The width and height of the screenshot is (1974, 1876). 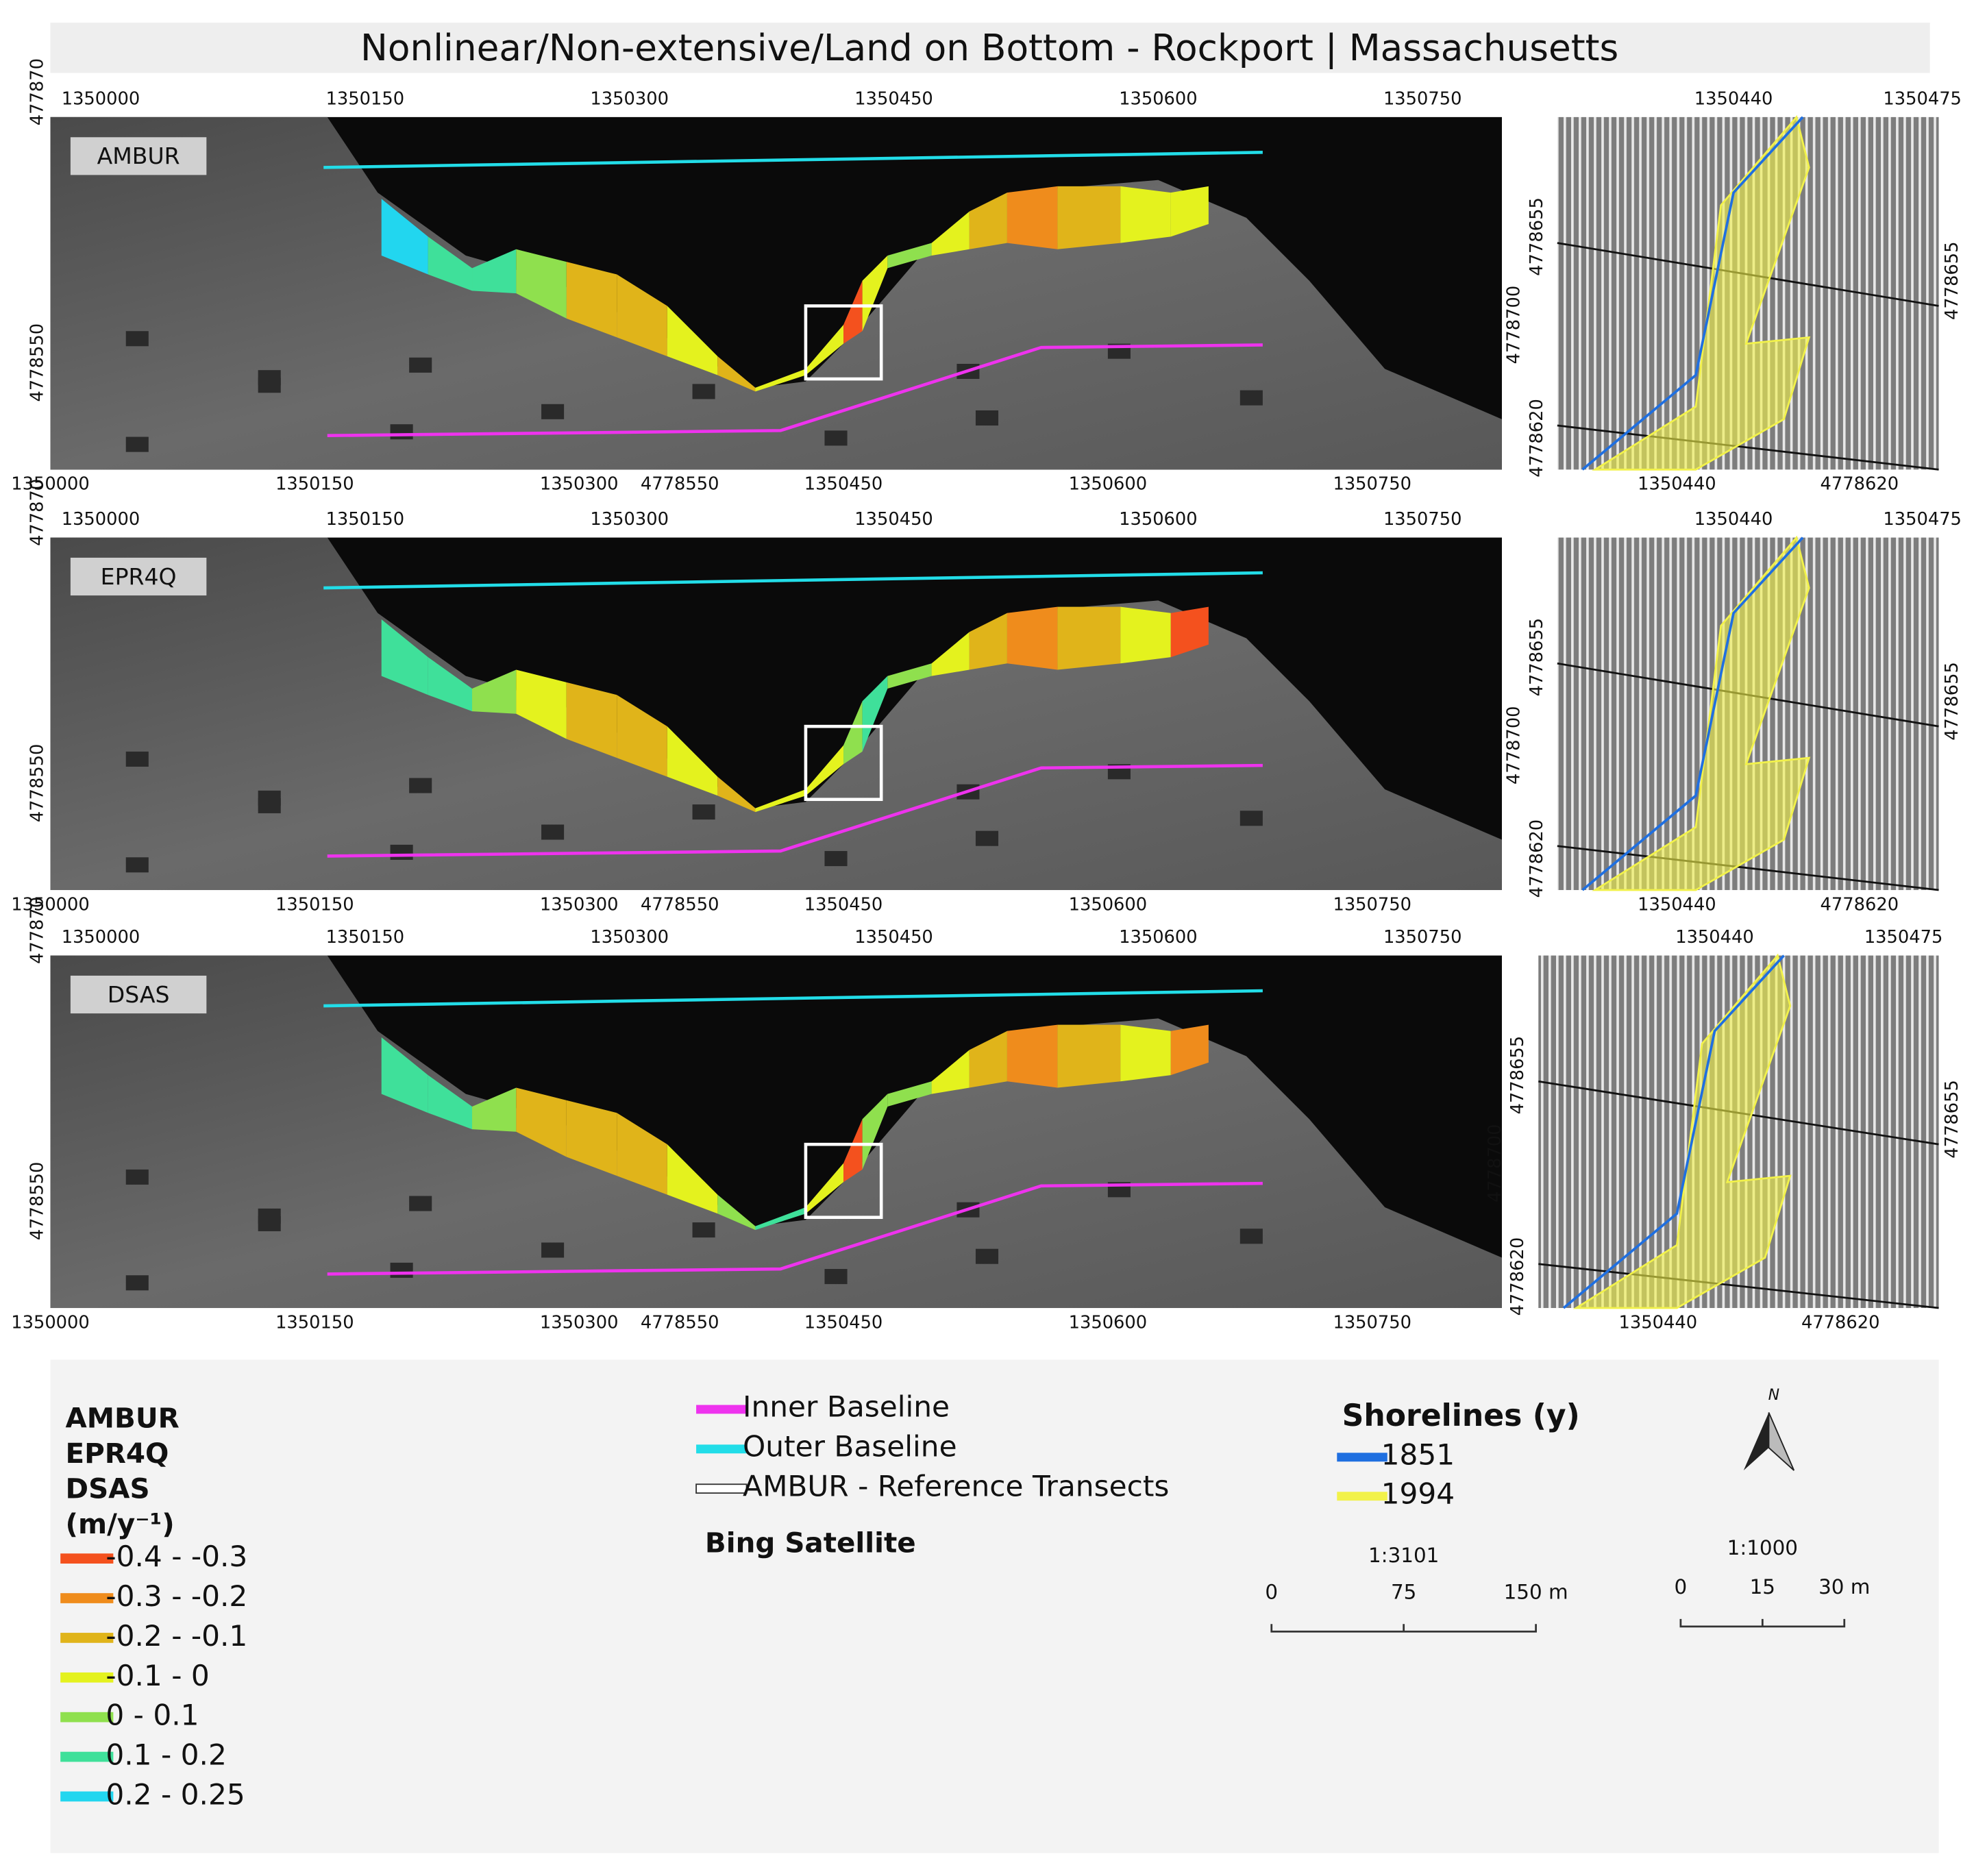 What do you see at coordinates (365, 99) in the screenshot?
I see `top-coordinate-label: 1350150` at bounding box center [365, 99].